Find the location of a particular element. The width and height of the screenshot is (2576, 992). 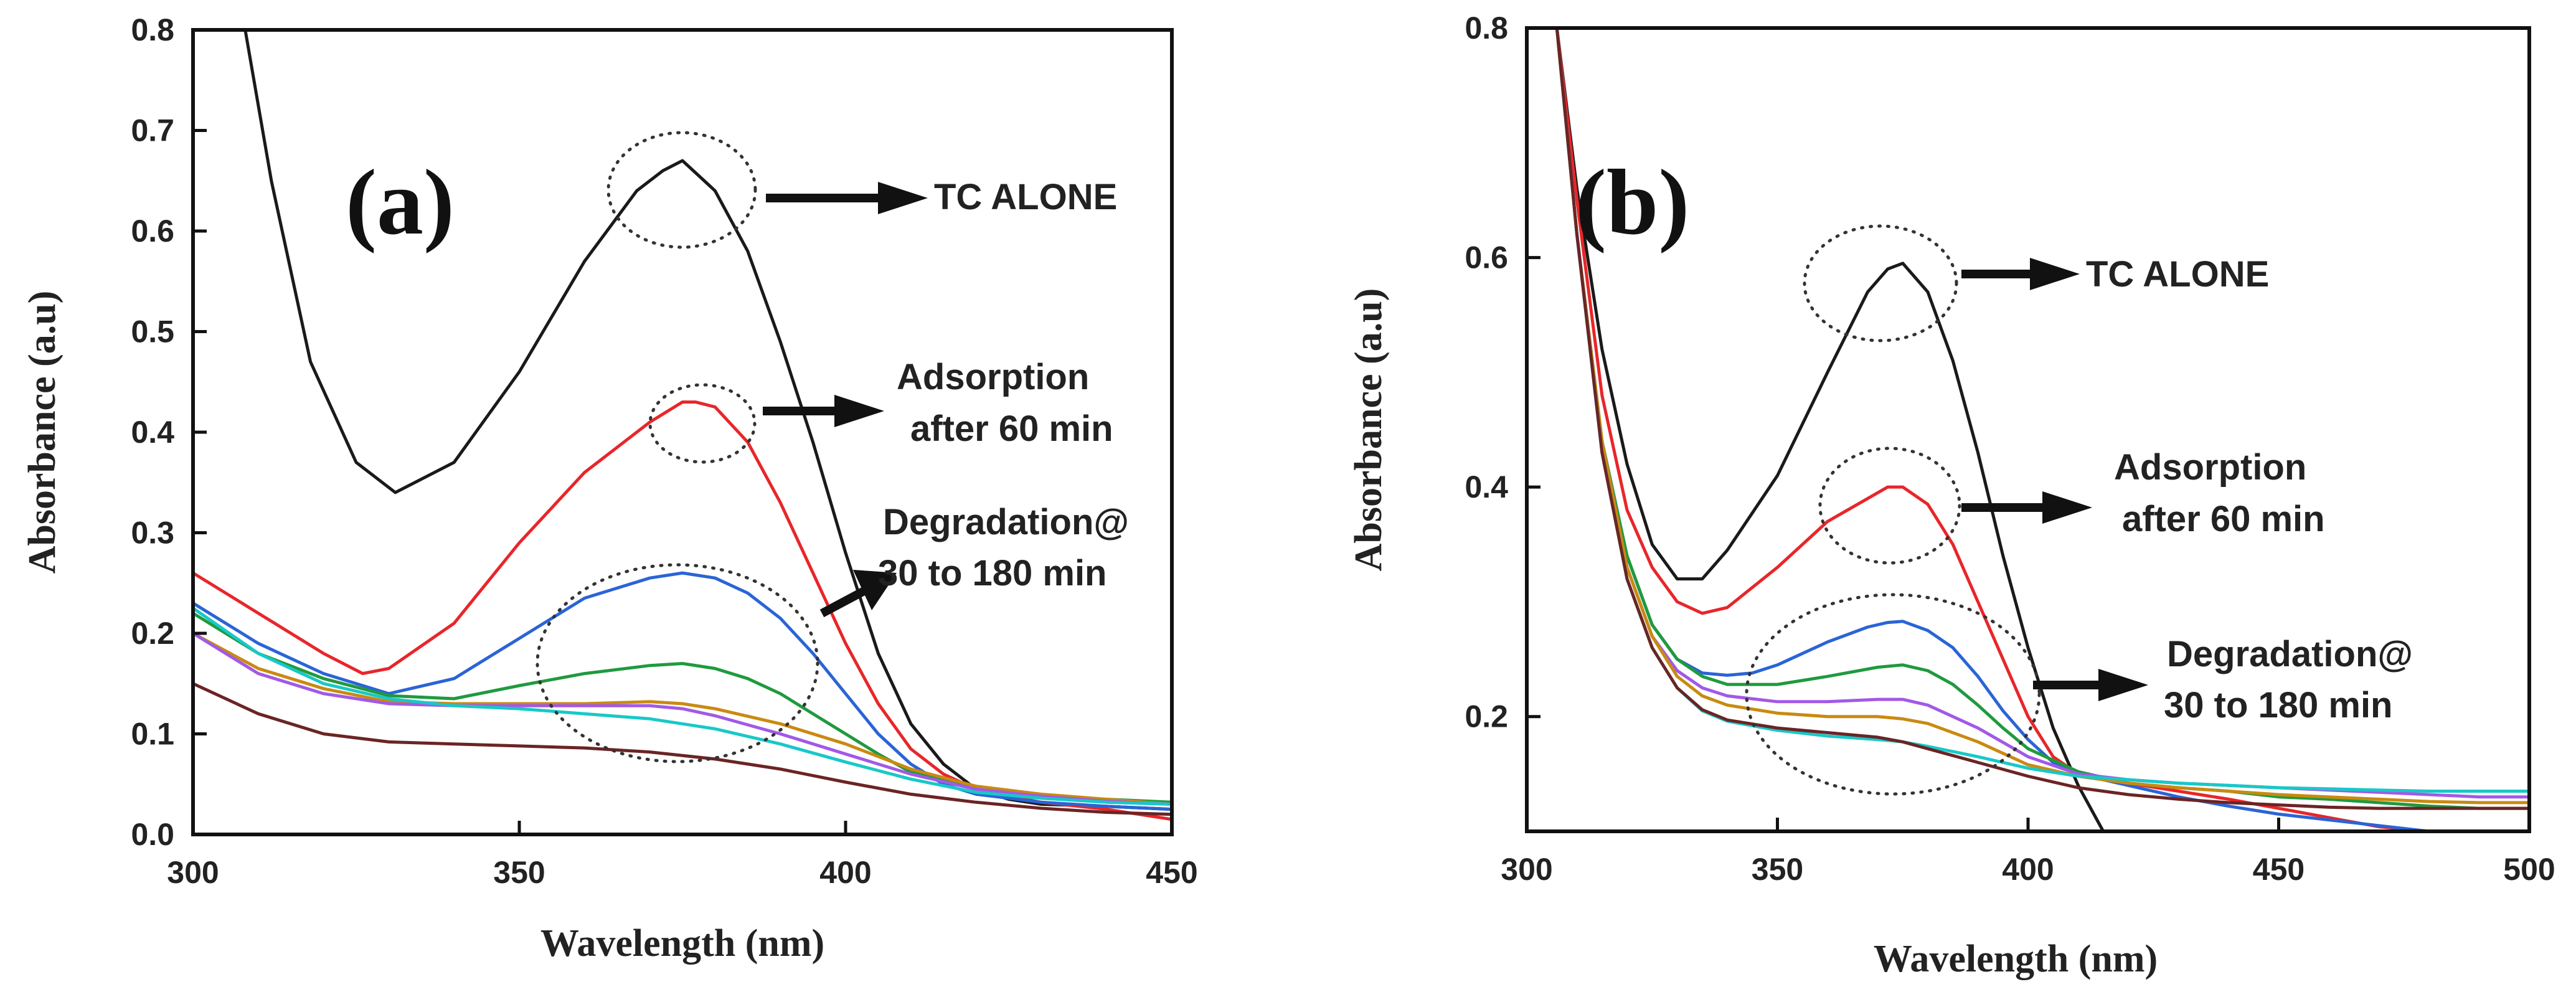

x-tick-label-b: 450 is located at coordinates (2279, 869).